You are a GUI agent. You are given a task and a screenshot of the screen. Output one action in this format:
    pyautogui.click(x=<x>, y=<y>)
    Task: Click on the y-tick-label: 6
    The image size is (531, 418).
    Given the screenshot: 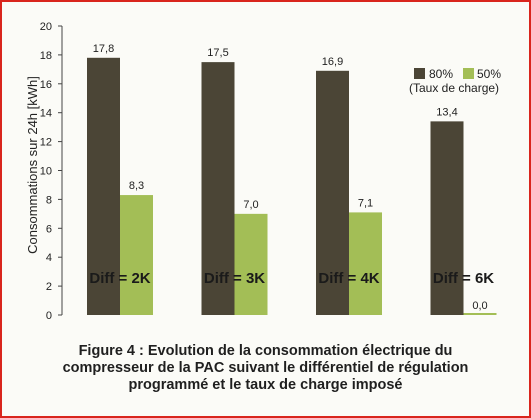 What is the action you would take?
    pyautogui.click(x=49, y=229)
    